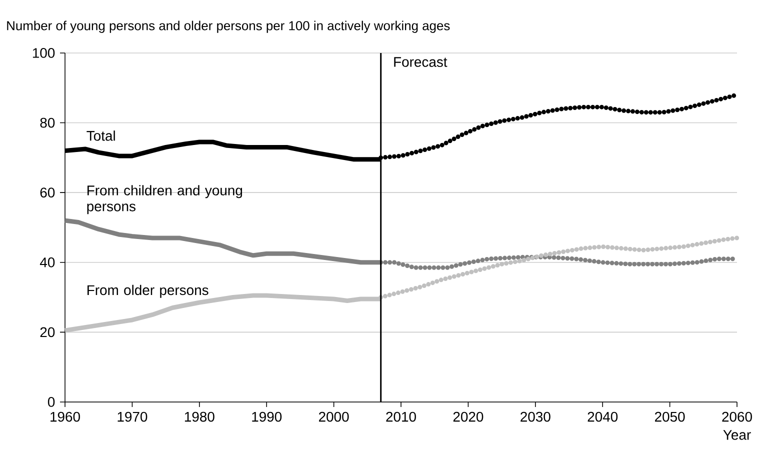  I want to click on series-label: From older persons, so click(148, 291).